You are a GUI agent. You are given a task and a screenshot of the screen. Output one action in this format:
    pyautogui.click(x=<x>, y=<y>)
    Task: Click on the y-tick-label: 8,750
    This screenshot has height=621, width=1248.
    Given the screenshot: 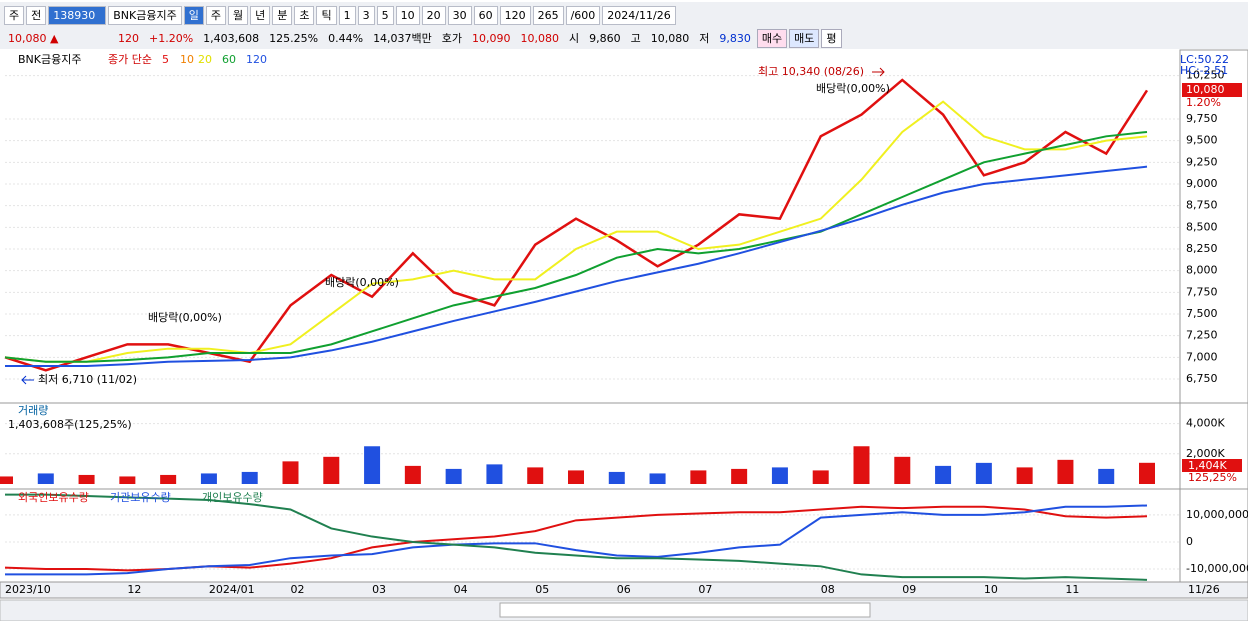 What is the action you would take?
    pyautogui.click(x=1202, y=205)
    